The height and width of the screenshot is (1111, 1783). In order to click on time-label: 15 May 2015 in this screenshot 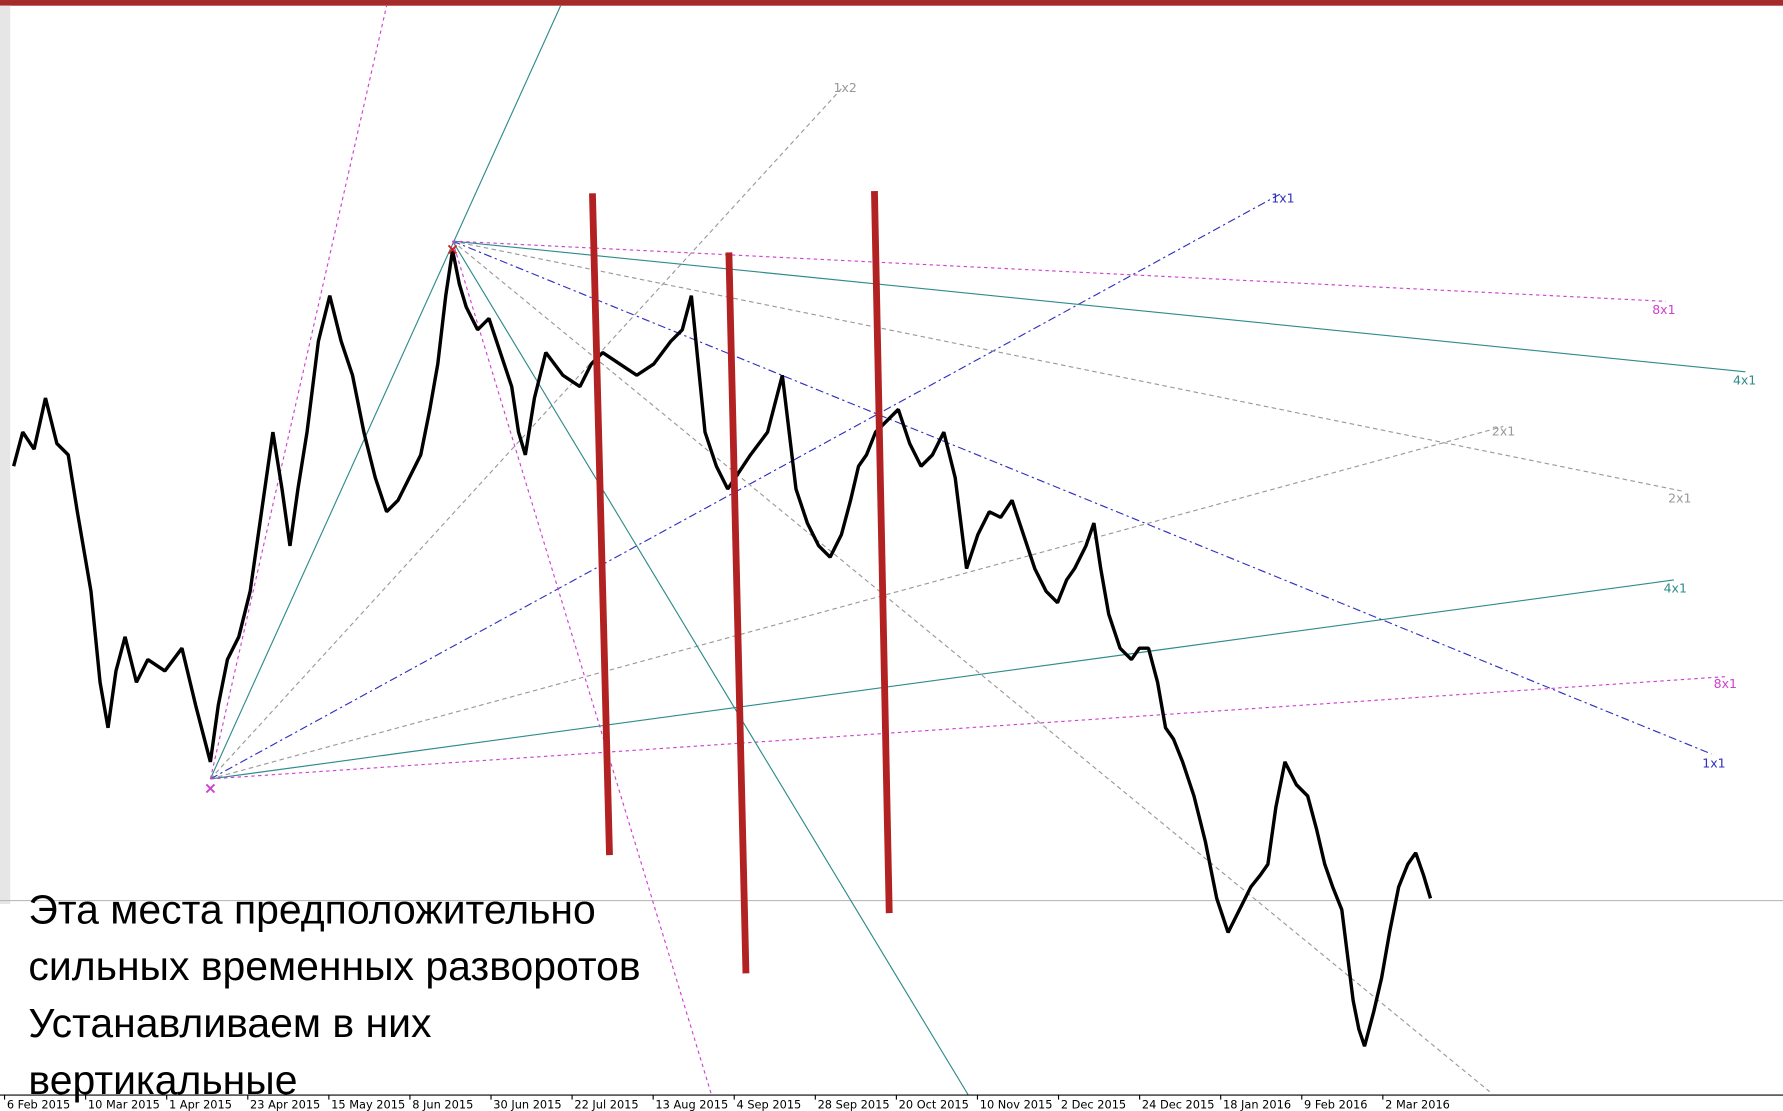, I will do `click(368, 1104)`.